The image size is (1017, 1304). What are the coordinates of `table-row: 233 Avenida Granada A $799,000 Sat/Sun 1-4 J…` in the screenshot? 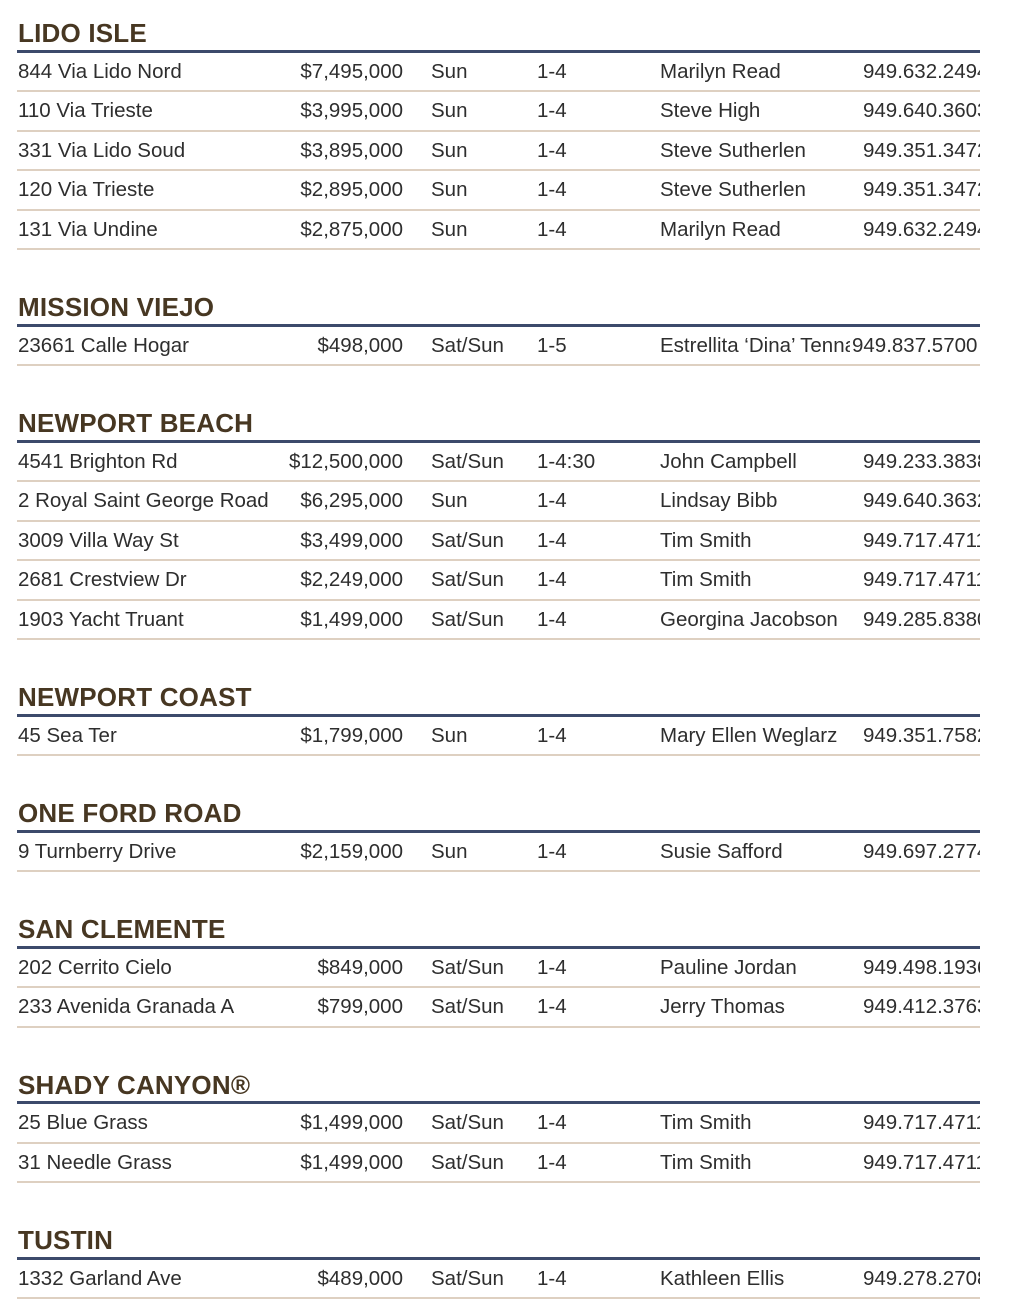 It's located at (498, 1007).